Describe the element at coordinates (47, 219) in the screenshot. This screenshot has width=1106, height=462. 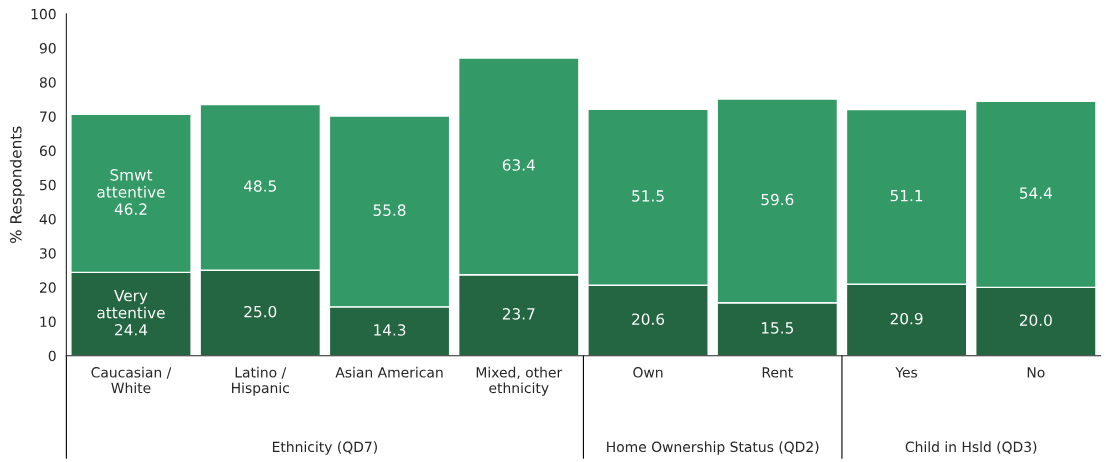
I see `y-tick-label: 40` at that location.